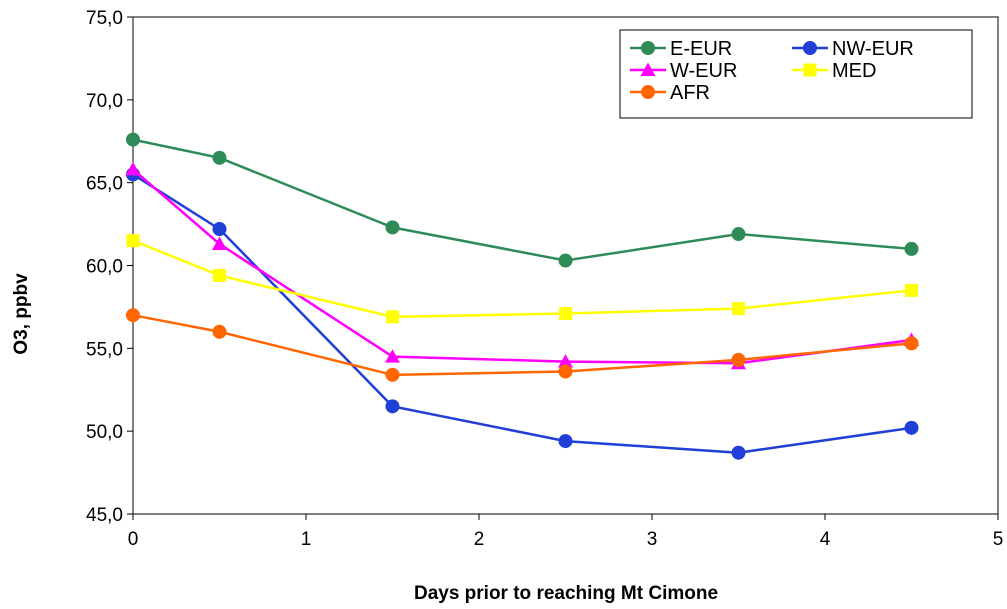 The image size is (1007, 609). Describe the element at coordinates (104, 184) in the screenshot. I see `y-tick-label: 65,0` at that location.